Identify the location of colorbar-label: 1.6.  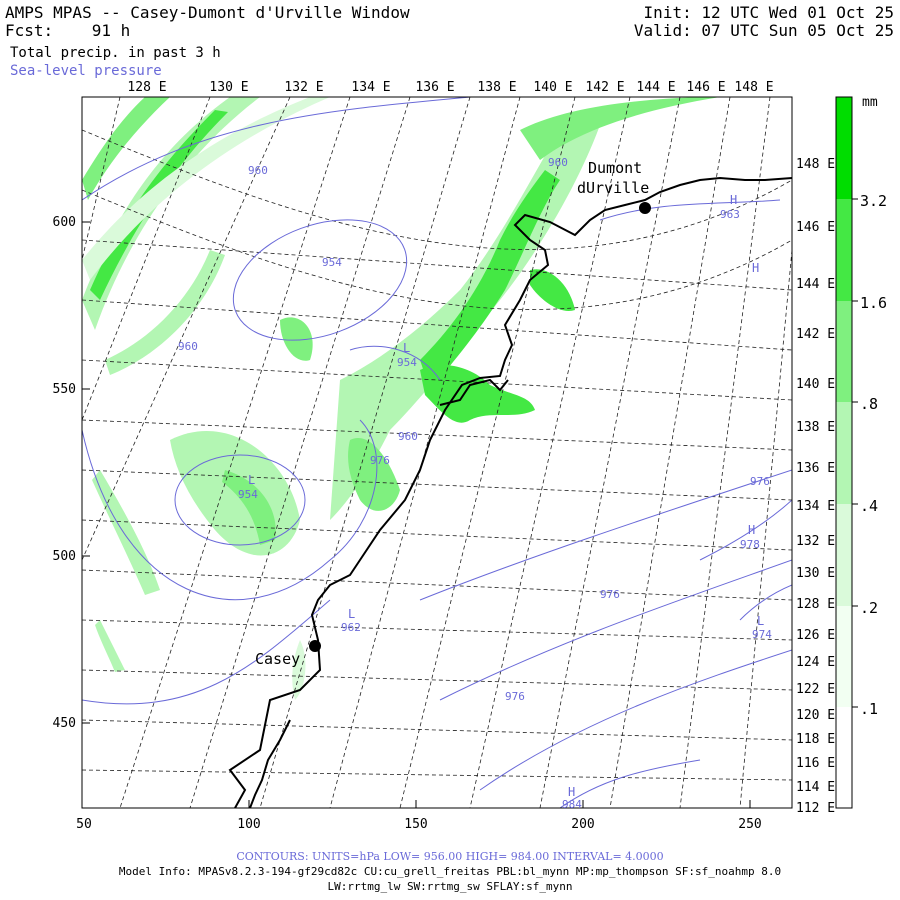
(873, 303).